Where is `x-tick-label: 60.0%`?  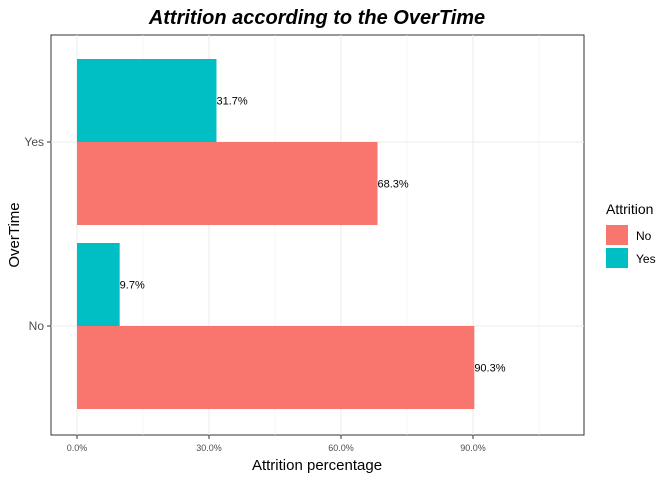
x-tick-label: 60.0% is located at coordinates (341, 448).